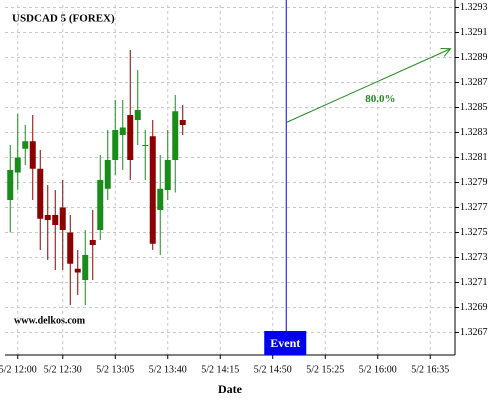 This screenshot has width=500, height=405. What do you see at coordinates (474, 257) in the screenshot?
I see `y-tick-label: 1.3273` at bounding box center [474, 257].